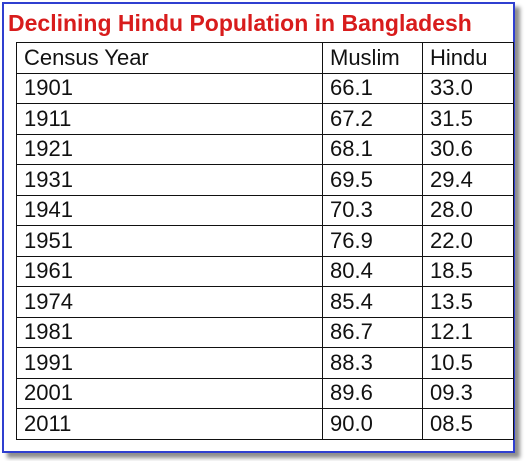 The height and width of the screenshot is (461, 525). I want to click on cell-hindu: 28.0, so click(468, 210).